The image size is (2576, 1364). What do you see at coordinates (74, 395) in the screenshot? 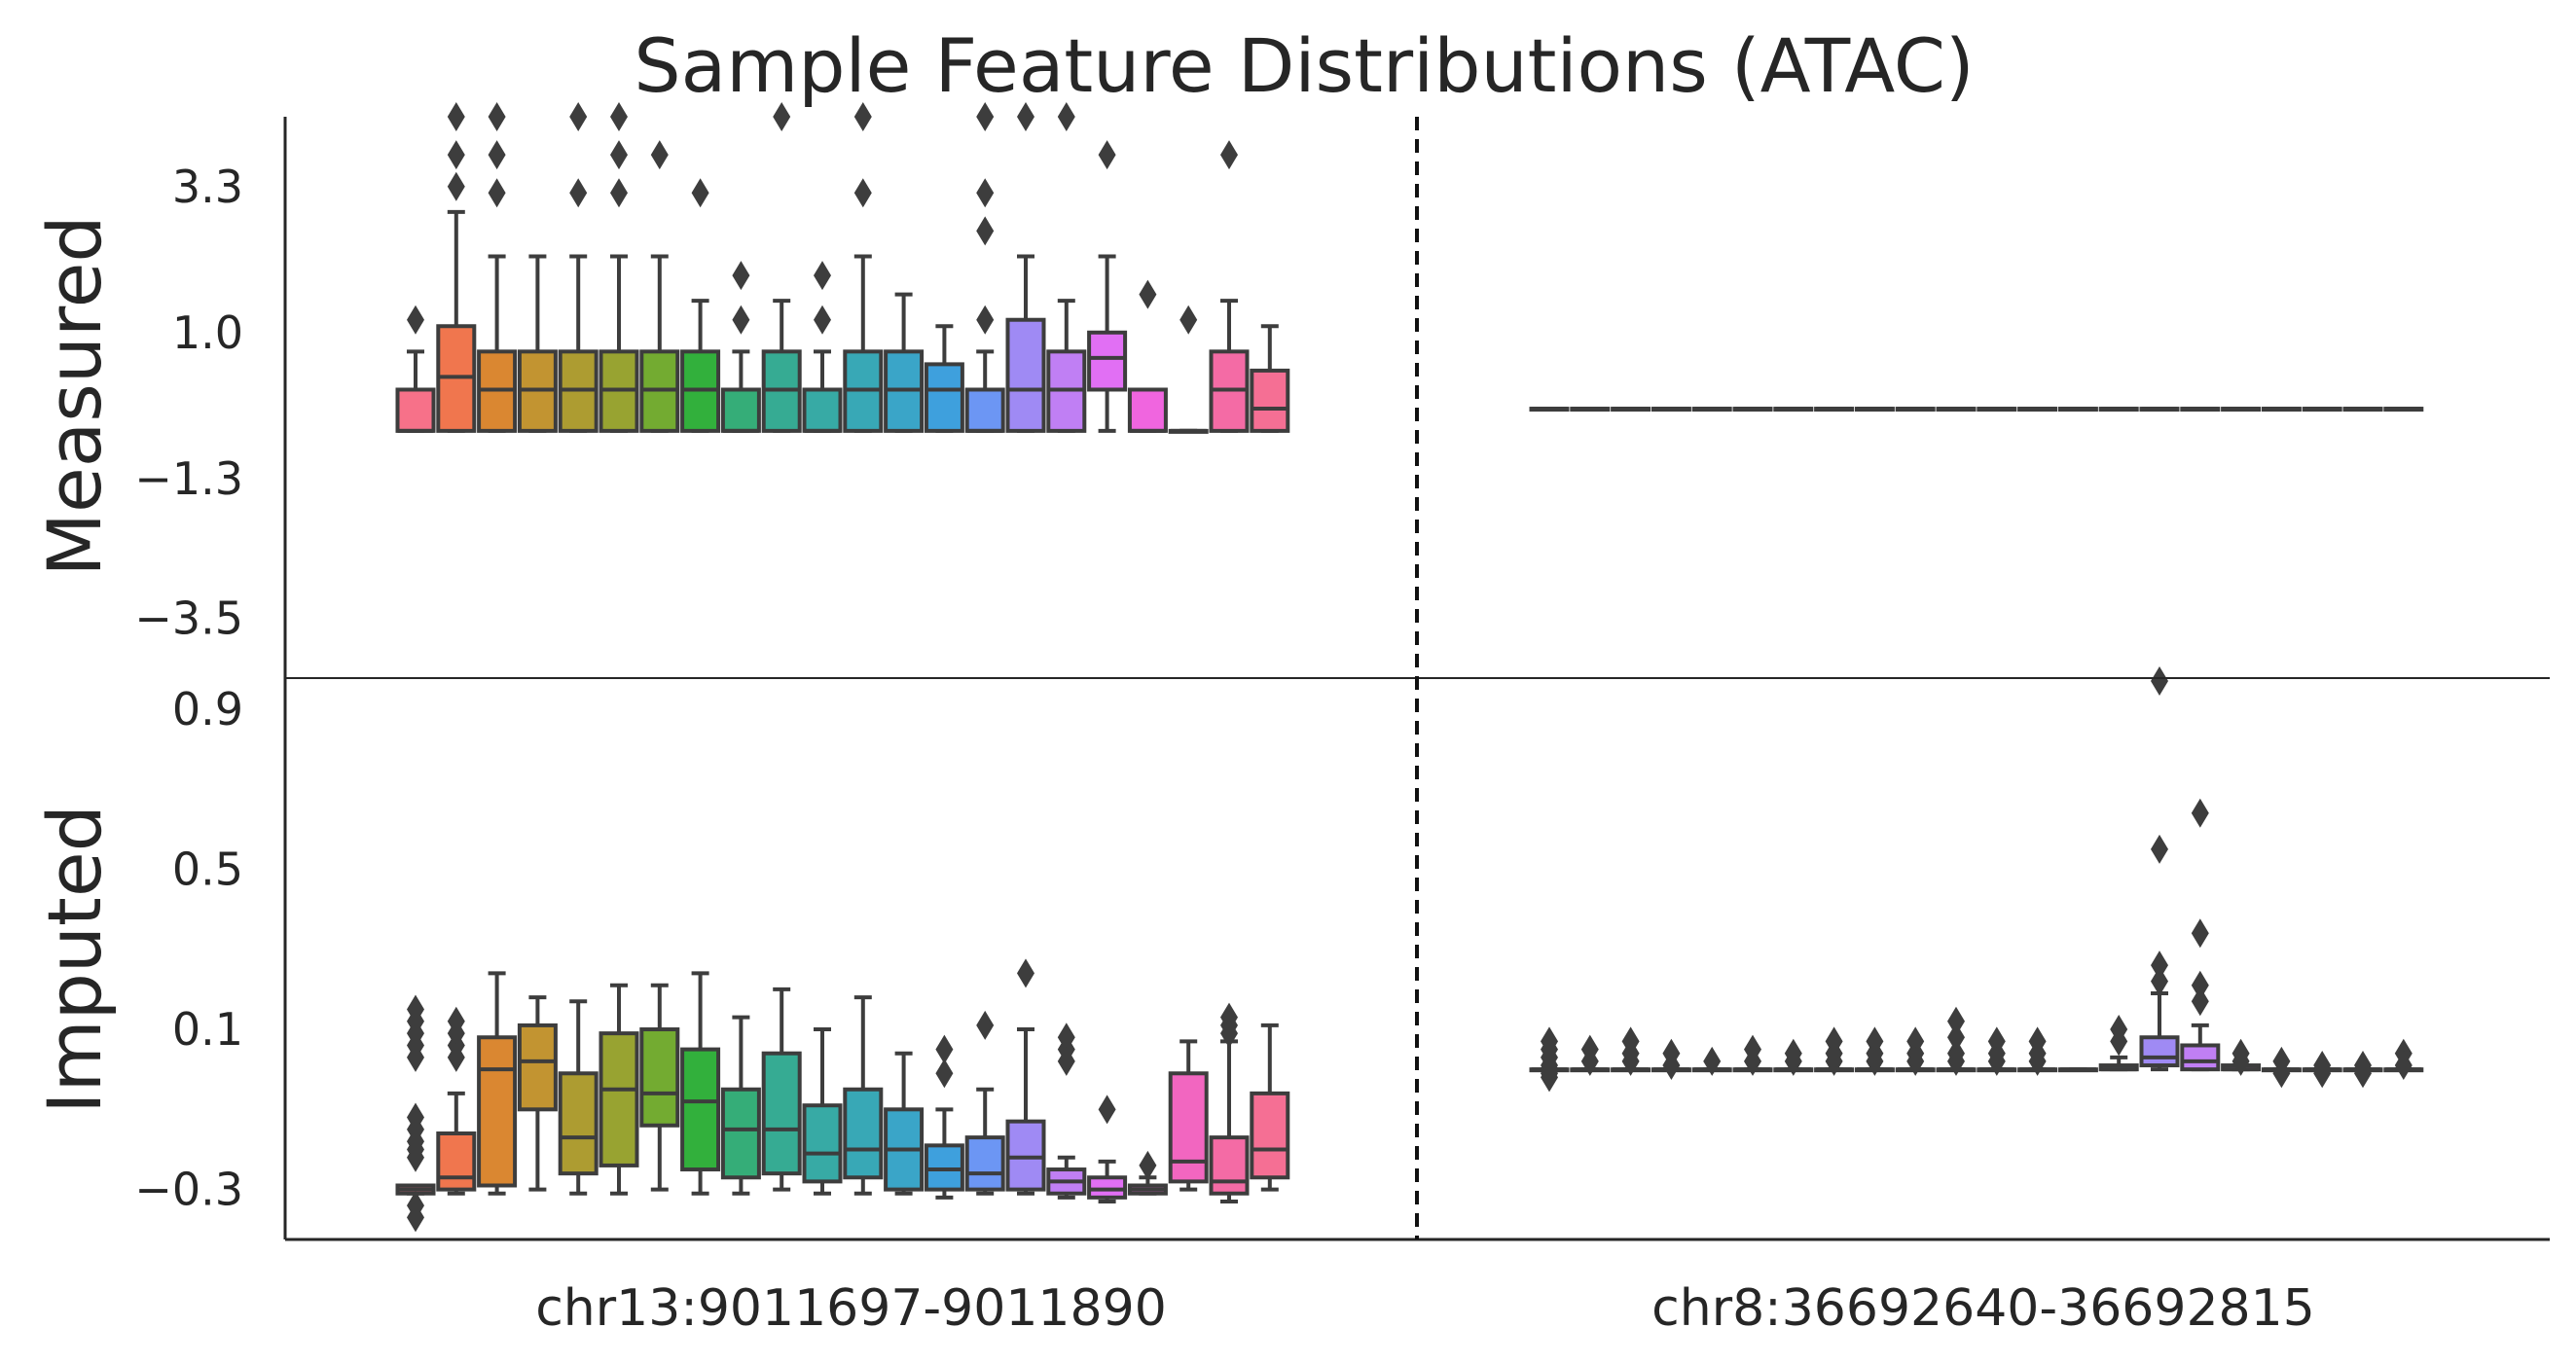
I see `y-axis-label: Measured` at bounding box center [74, 395].